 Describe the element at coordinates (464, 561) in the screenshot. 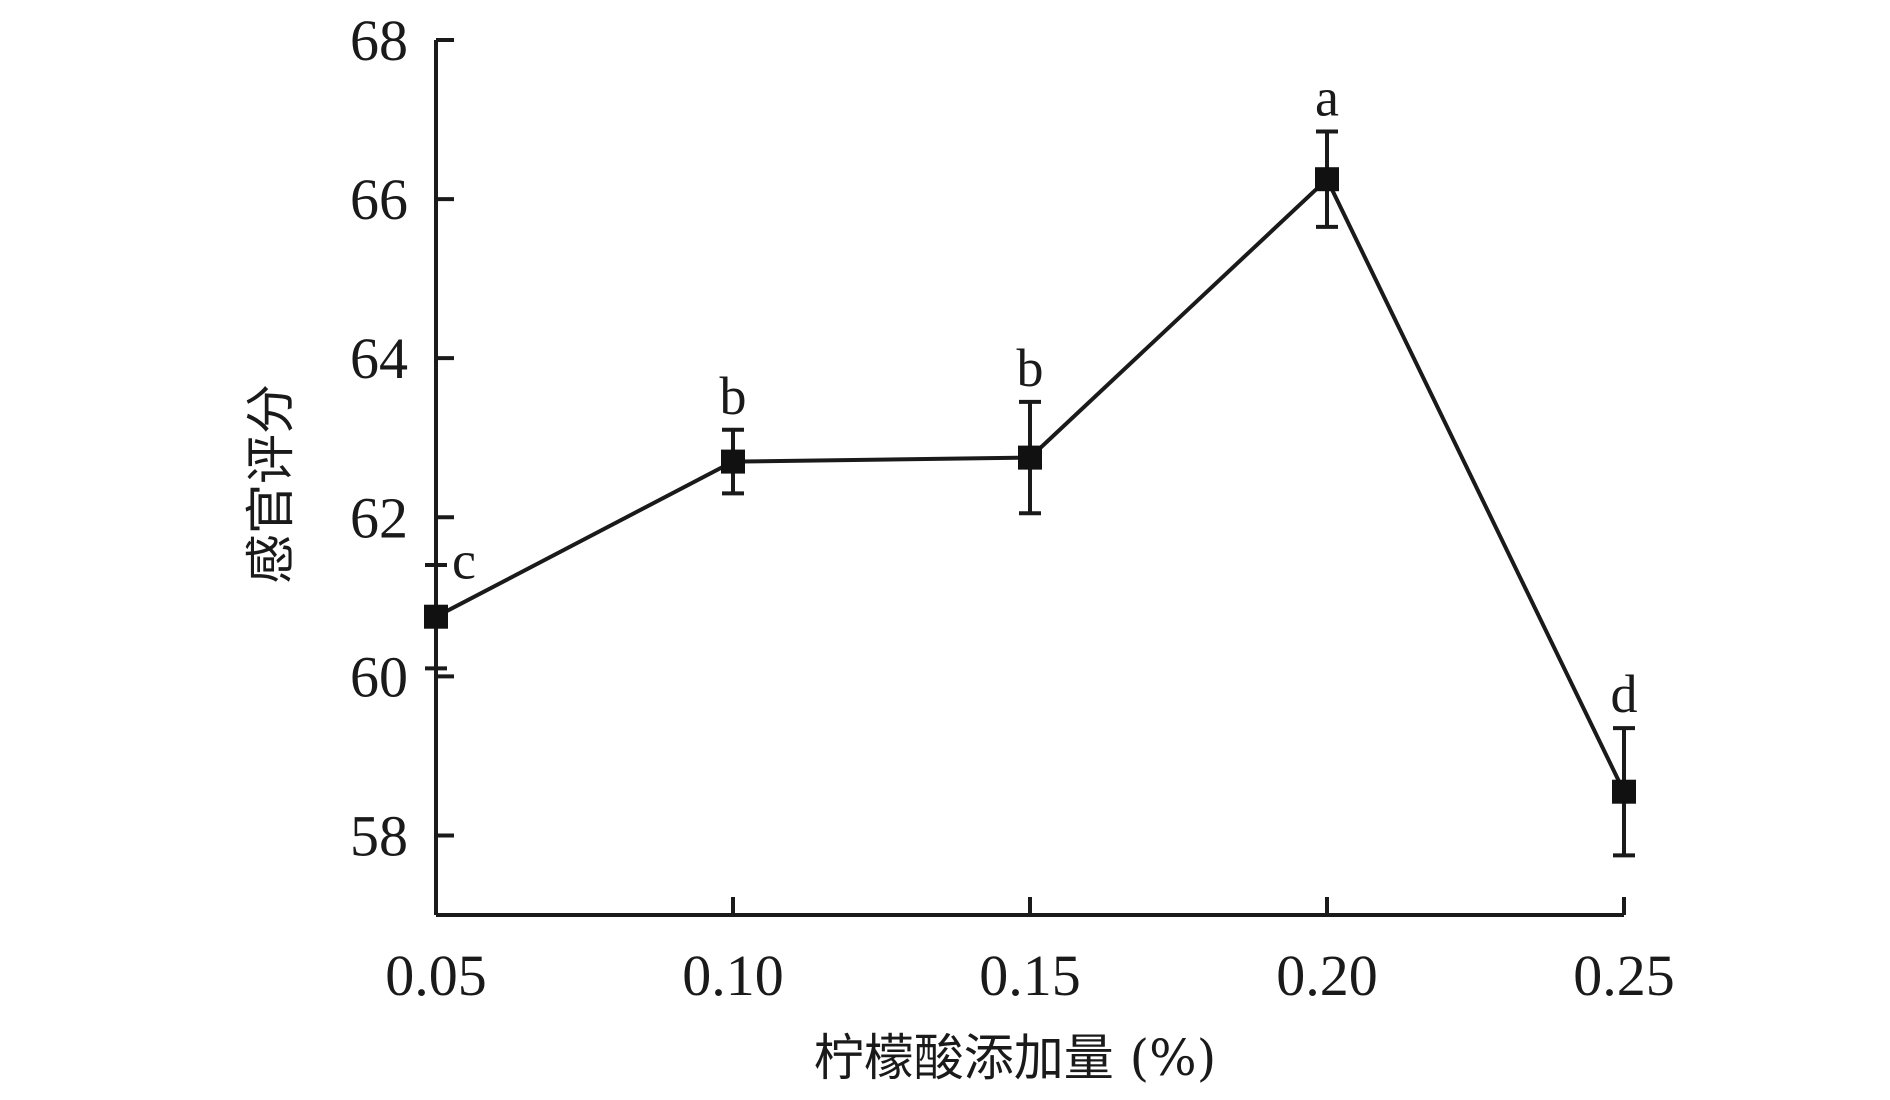

I see `significance-label: c` at that location.